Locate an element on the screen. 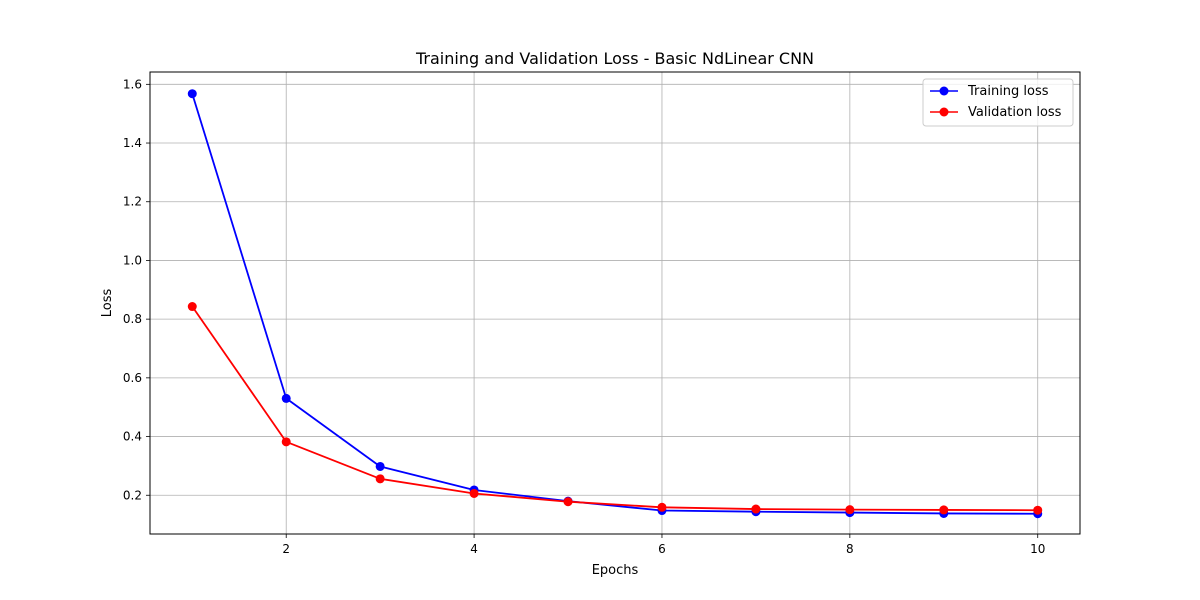  y-tick-label: 0.2 is located at coordinates (132, 495).